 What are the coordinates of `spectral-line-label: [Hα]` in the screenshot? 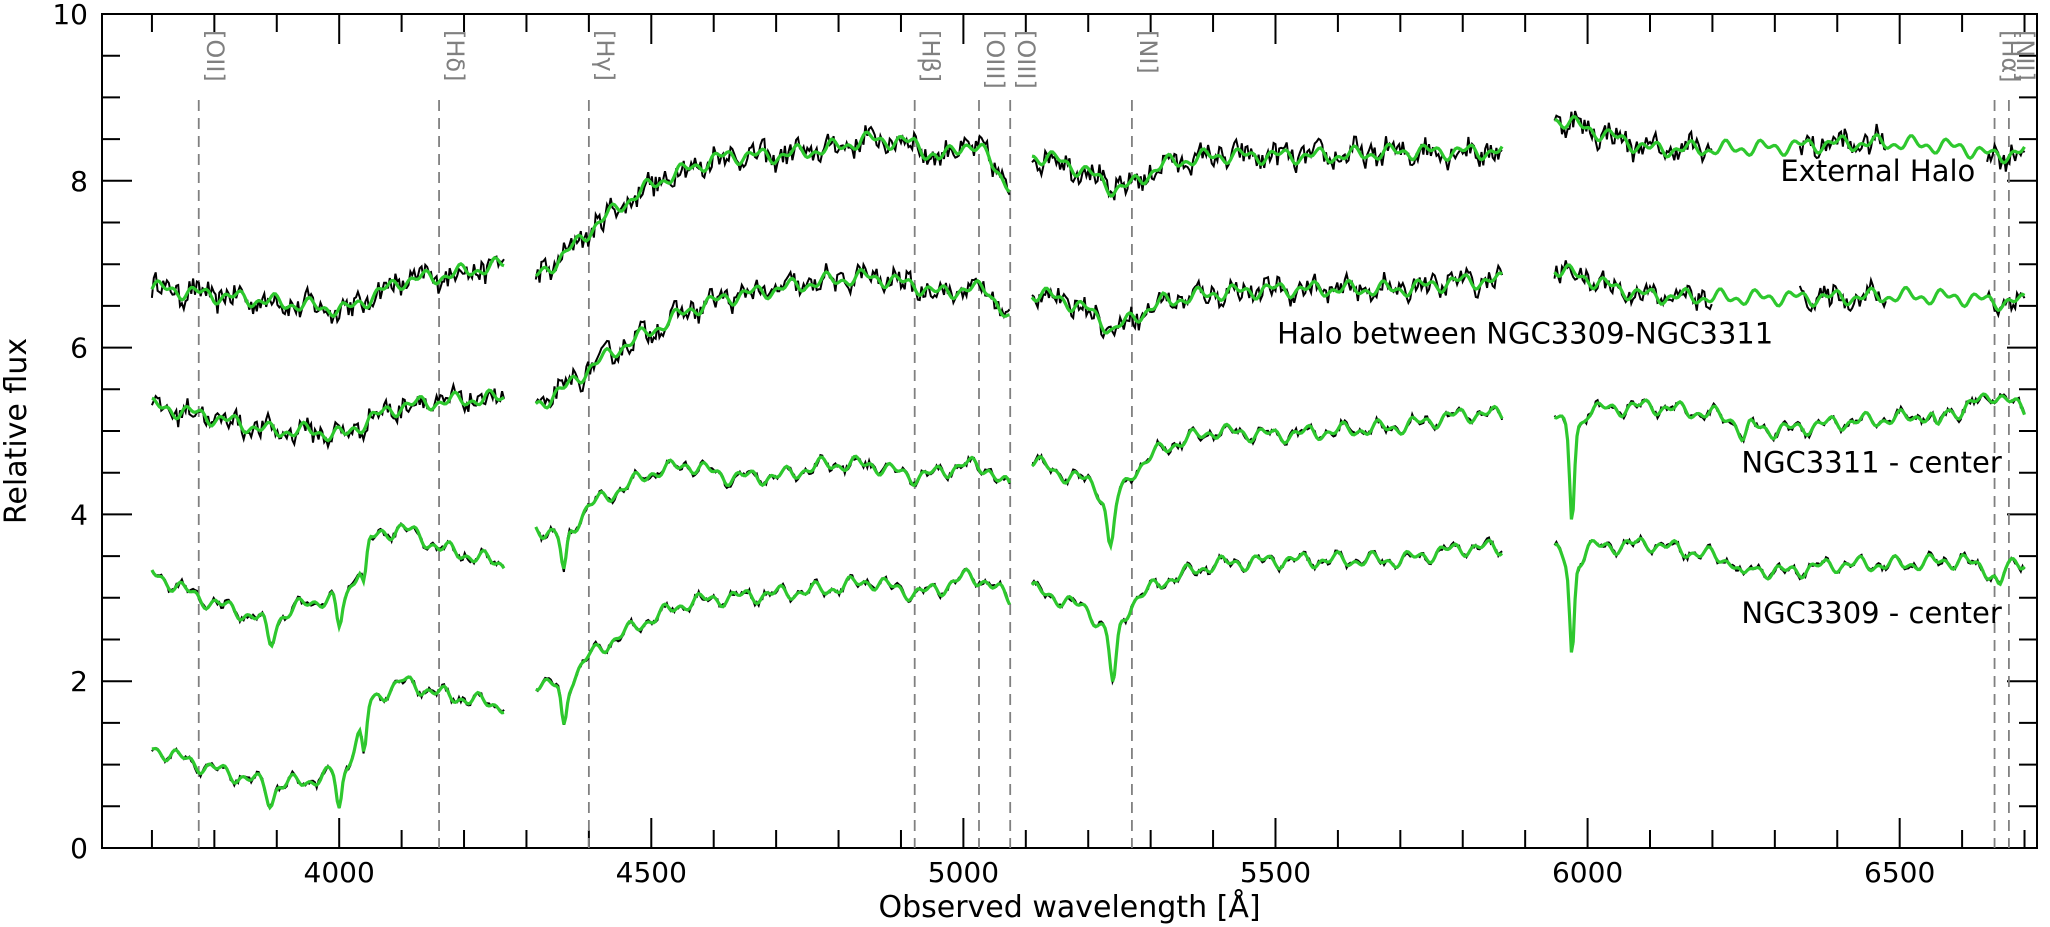 It's located at (2011, 56).